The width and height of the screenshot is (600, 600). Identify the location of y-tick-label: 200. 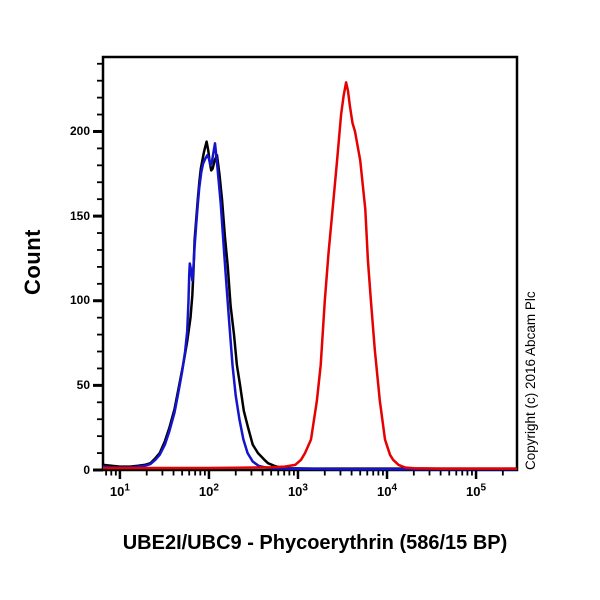
(79, 130).